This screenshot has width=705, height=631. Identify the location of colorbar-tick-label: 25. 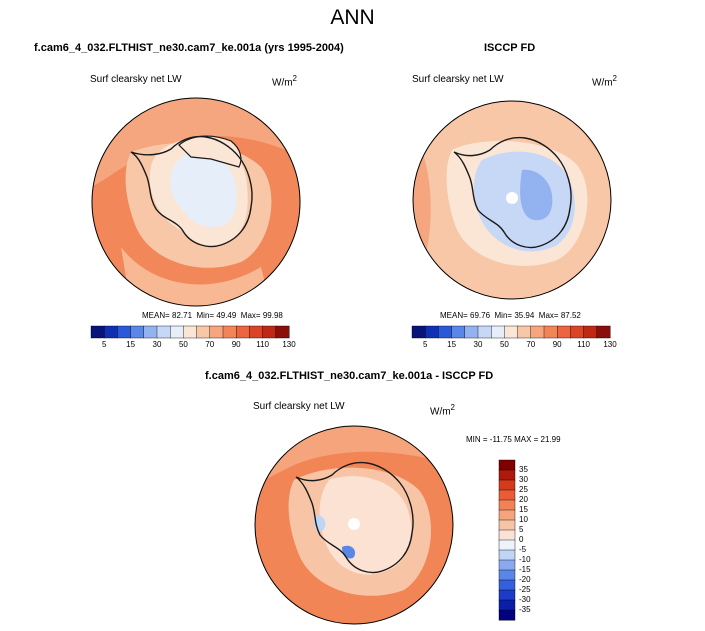
(523, 489).